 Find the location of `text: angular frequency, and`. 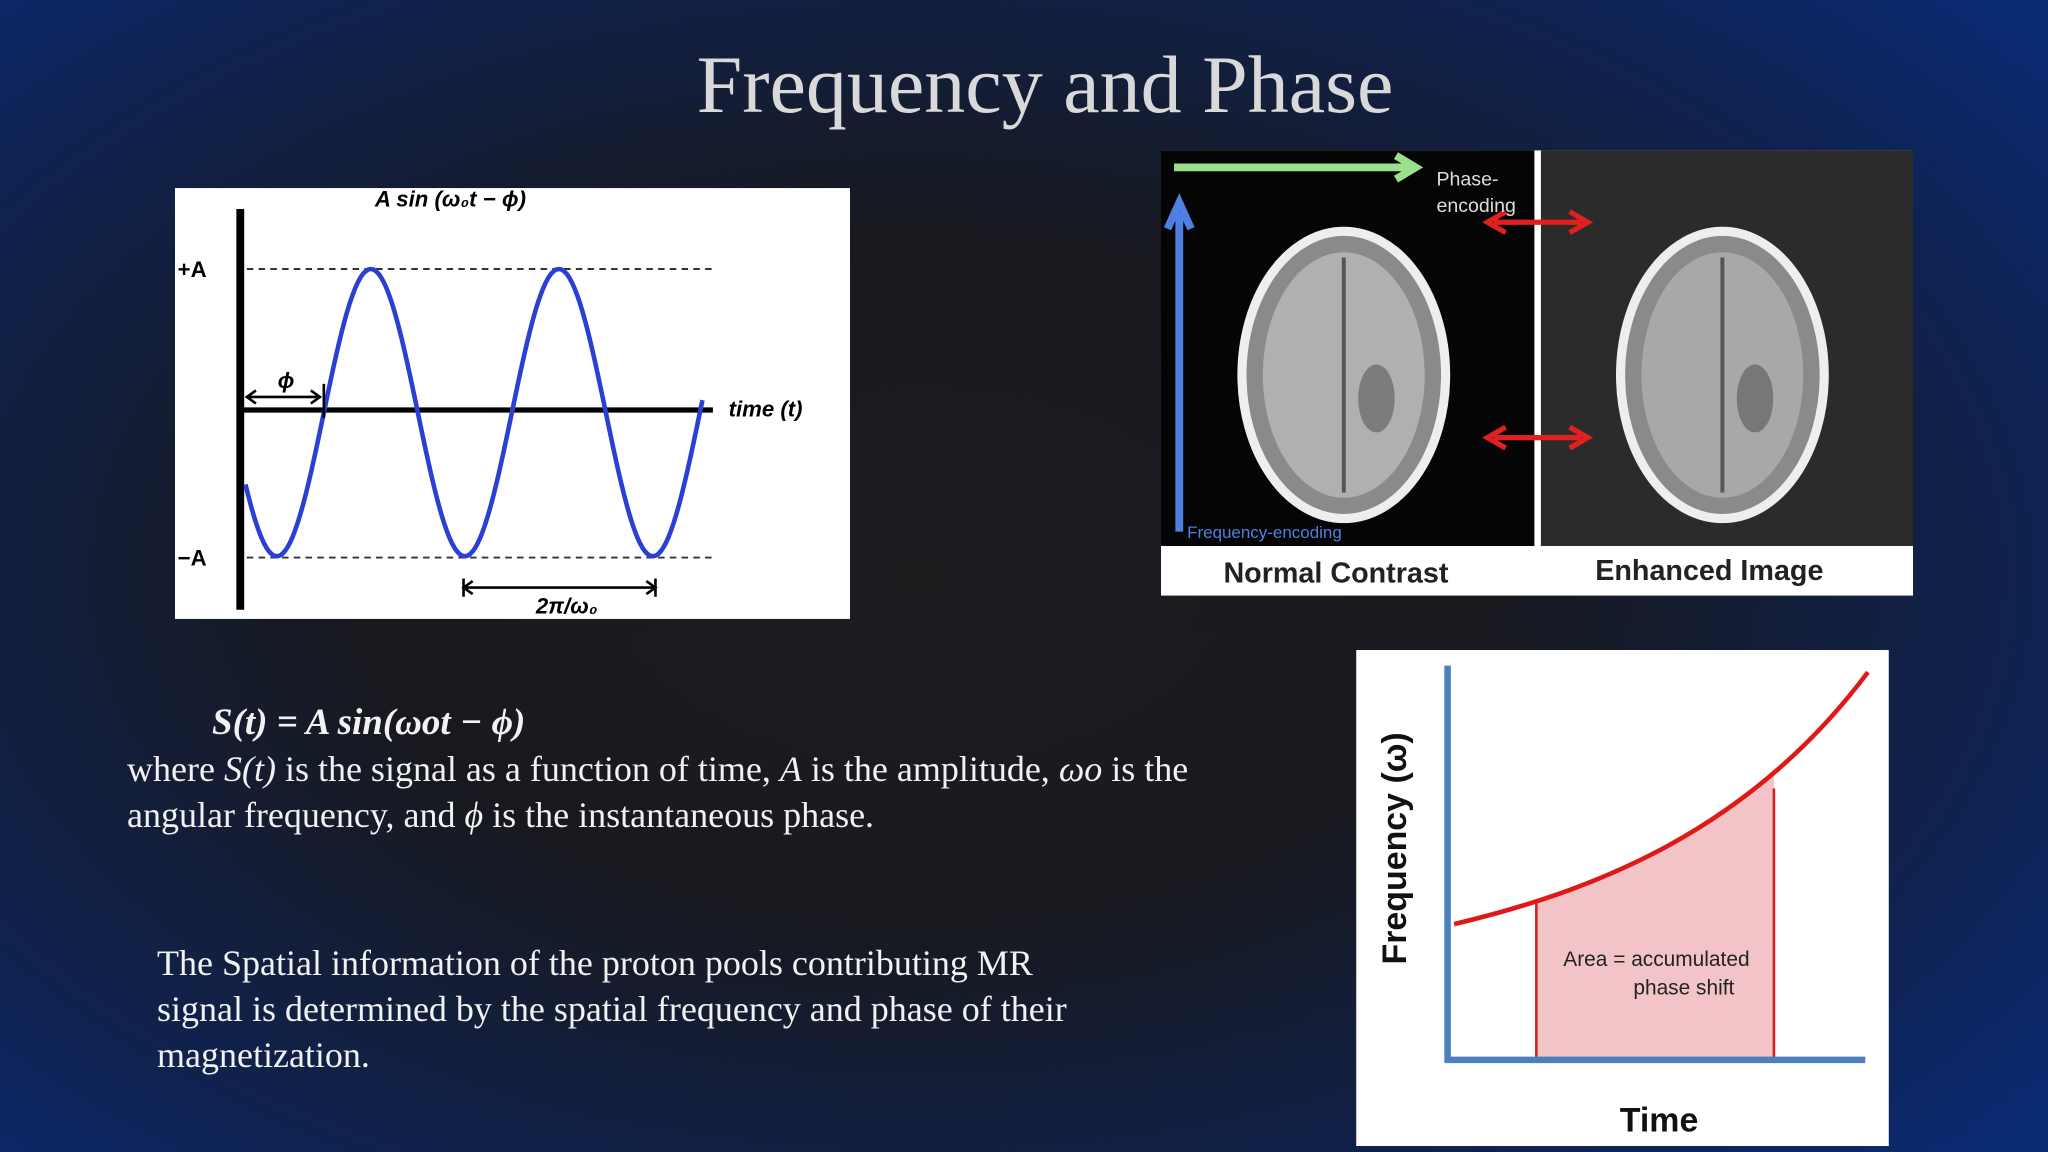

text: angular frequency, and is located at coordinates (296, 815).